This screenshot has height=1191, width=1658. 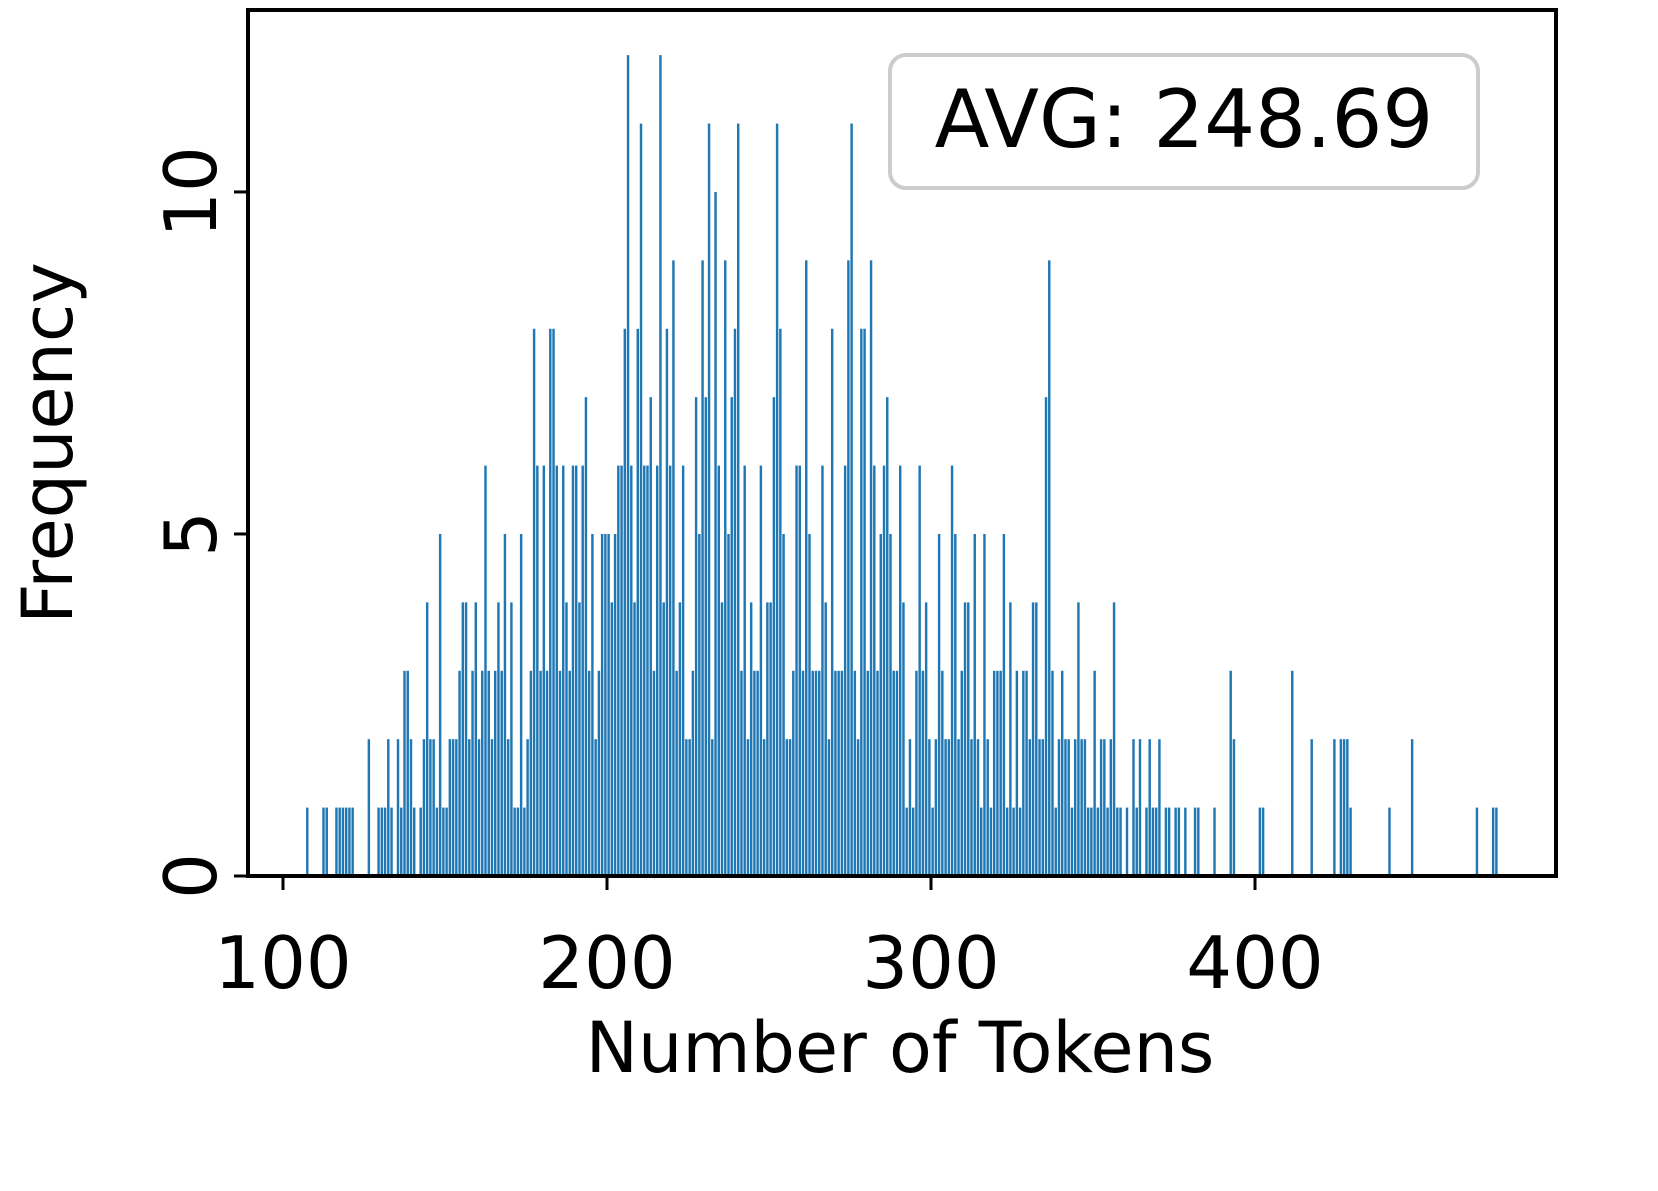 What do you see at coordinates (191, 534) in the screenshot?
I see `y-tick-label: 5` at bounding box center [191, 534].